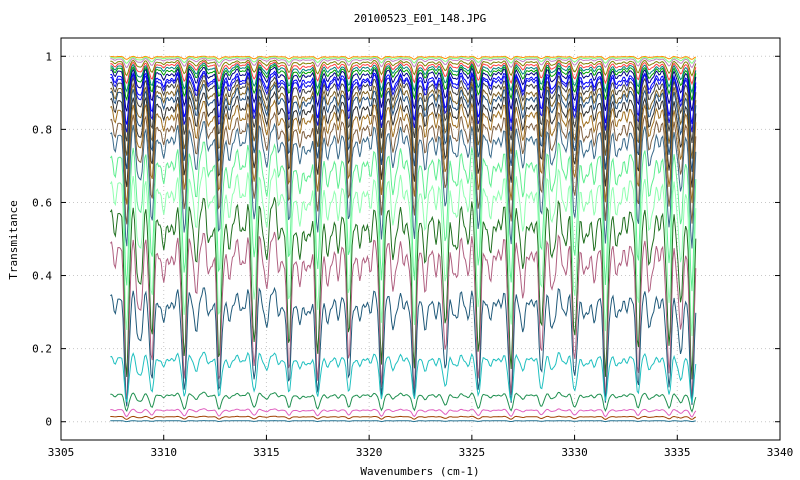 This screenshot has height=480, width=800. I want to click on x-axis-label: Wavenumbers (cm-1), so click(419, 471).